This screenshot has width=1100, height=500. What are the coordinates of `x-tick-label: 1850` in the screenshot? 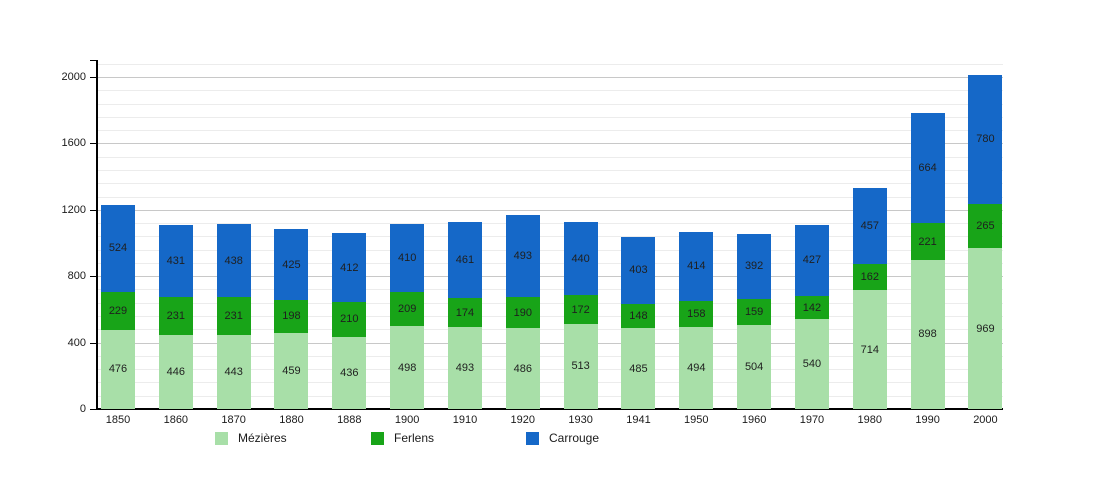 It's located at (118, 420).